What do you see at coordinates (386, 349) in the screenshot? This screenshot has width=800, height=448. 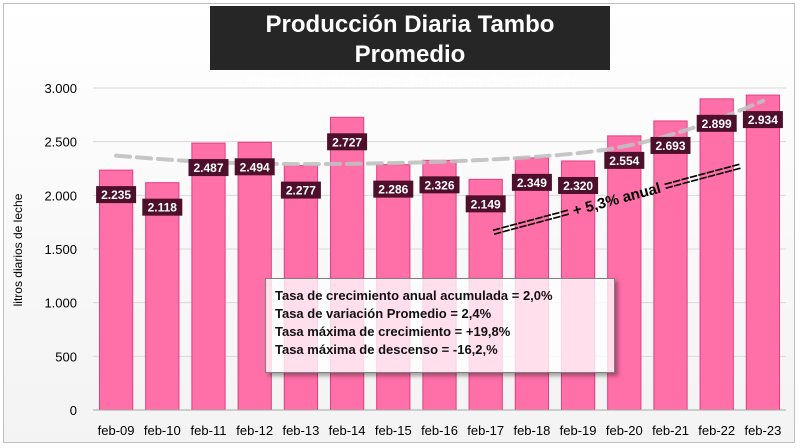 I see `stat-line: Tasa máxima de descenso = -16,2,%` at bounding box center [386, 349].